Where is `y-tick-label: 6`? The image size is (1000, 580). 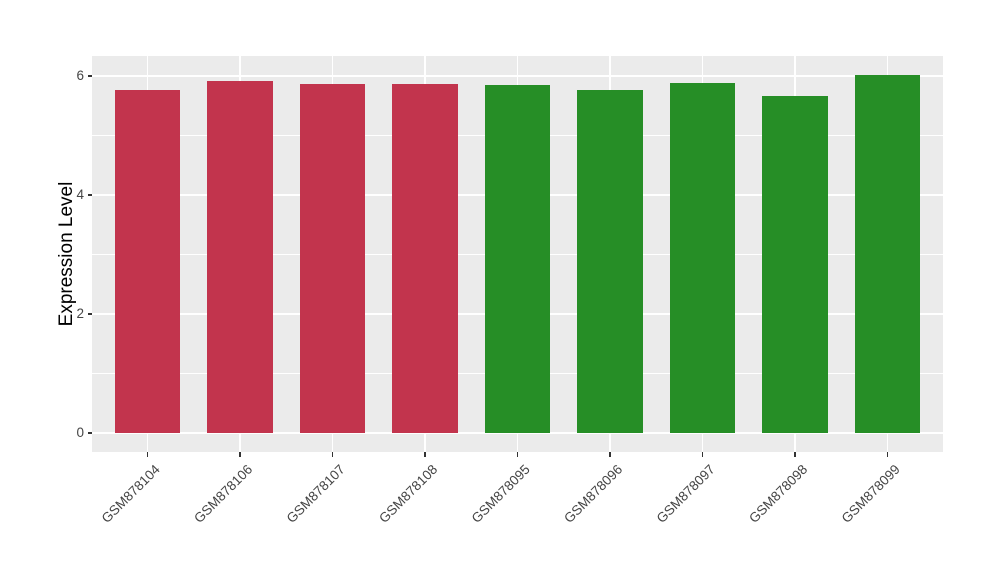
y-tick-label: 6 is located at coordinates (80, 76).